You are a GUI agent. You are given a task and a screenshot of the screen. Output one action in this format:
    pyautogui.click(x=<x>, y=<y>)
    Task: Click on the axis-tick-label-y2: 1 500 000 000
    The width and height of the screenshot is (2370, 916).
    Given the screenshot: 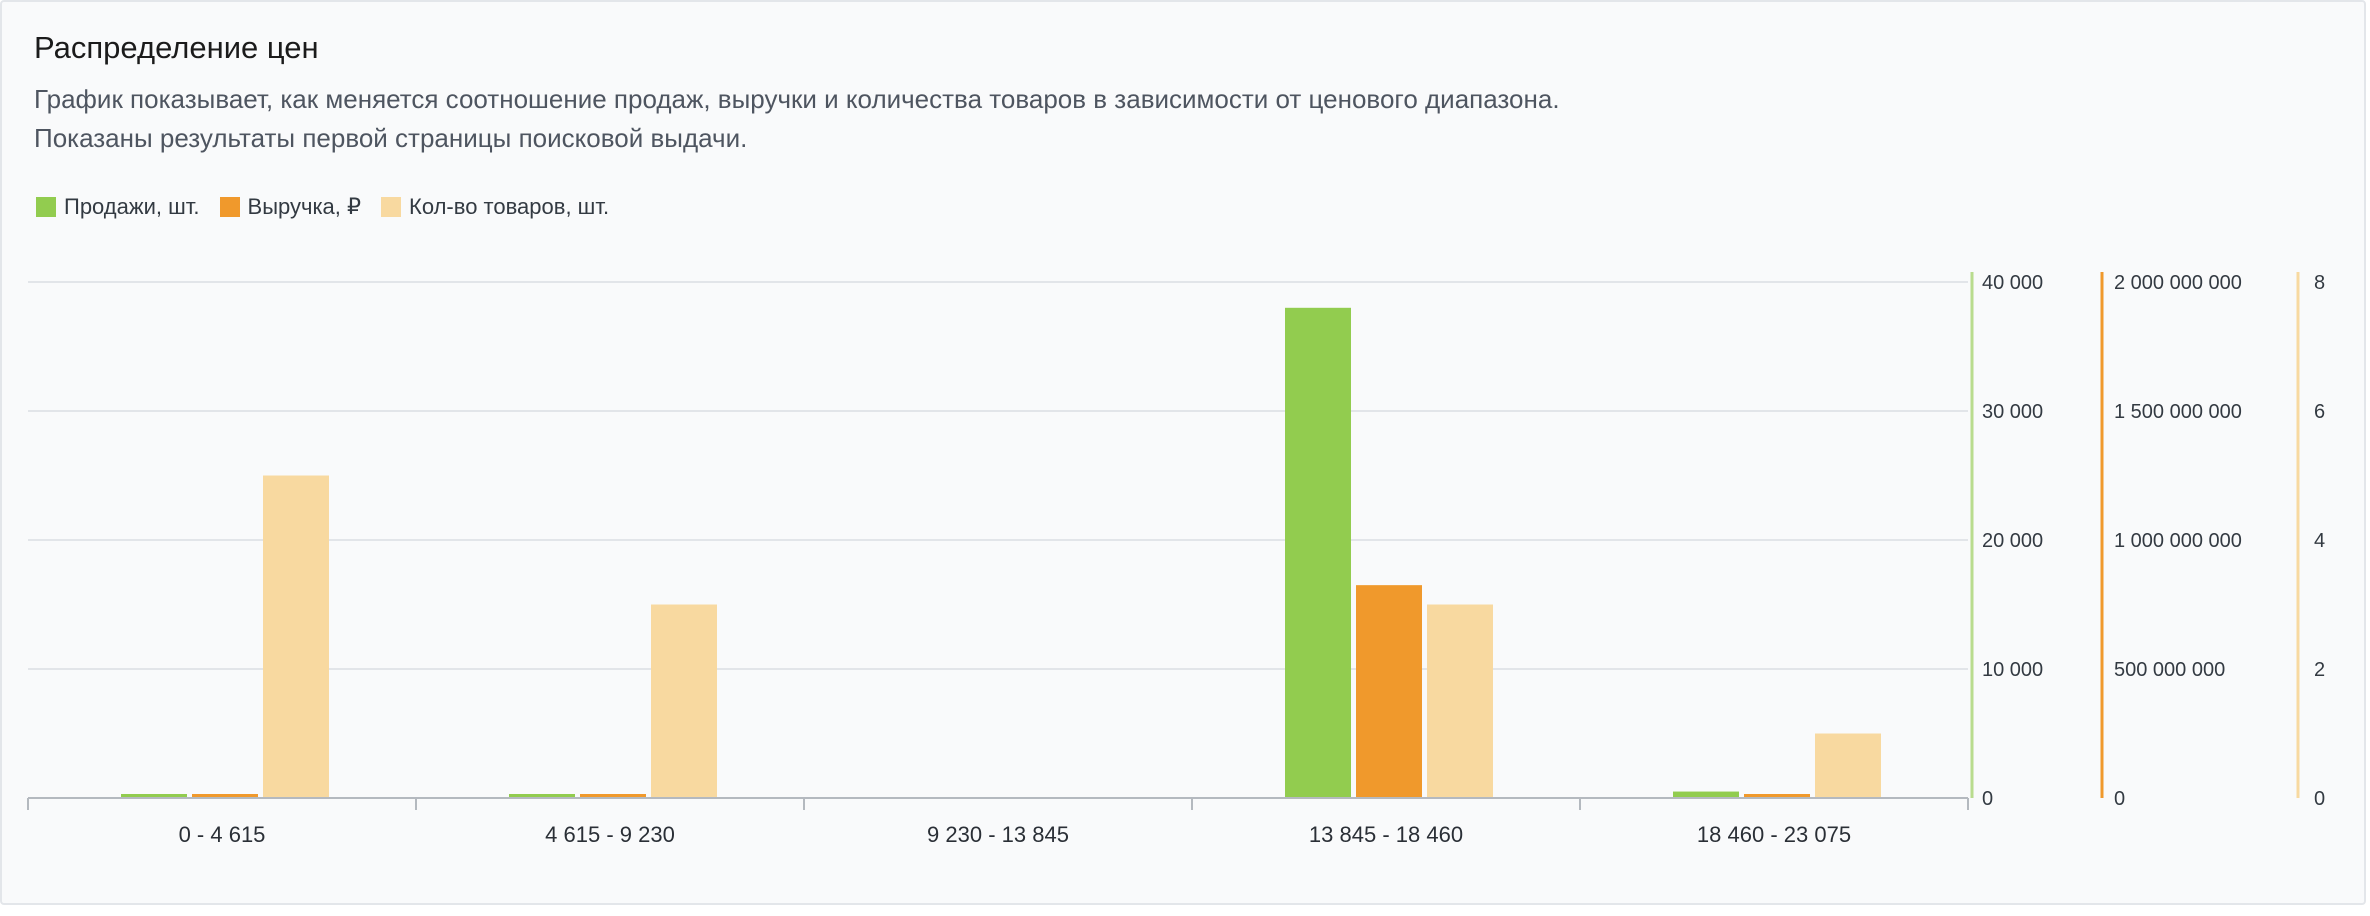 What is the action you would take?
    pyautogui.click(x=2178, y=412)
    